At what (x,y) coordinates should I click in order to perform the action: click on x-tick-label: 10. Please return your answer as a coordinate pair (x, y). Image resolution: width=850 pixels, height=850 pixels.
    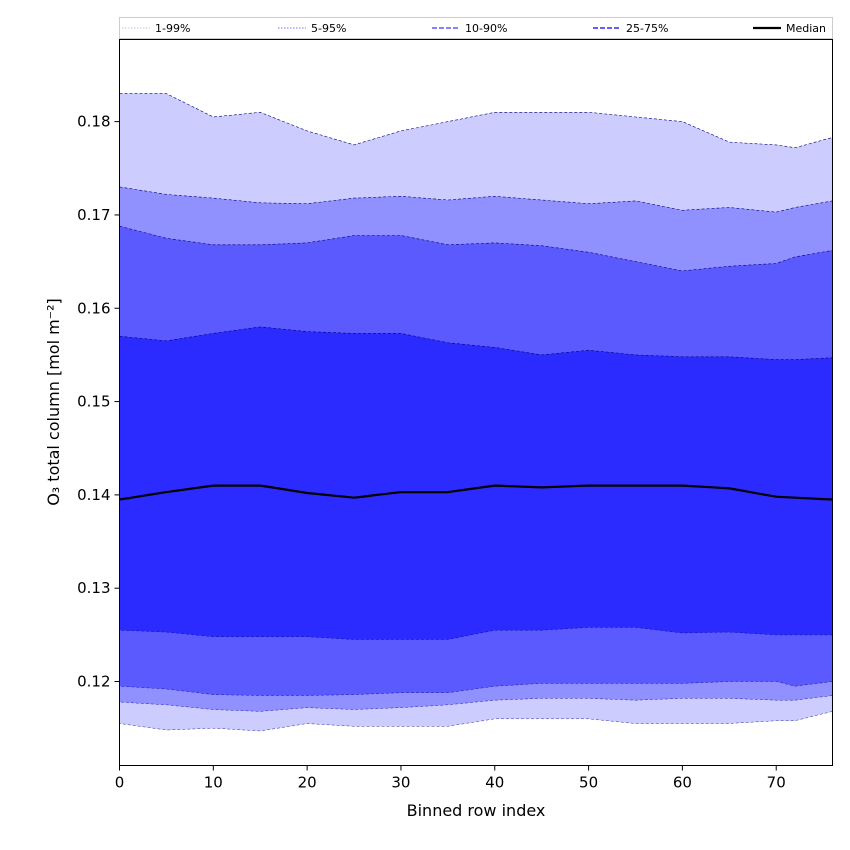
    Looking at the image, I should click on (213, 783).